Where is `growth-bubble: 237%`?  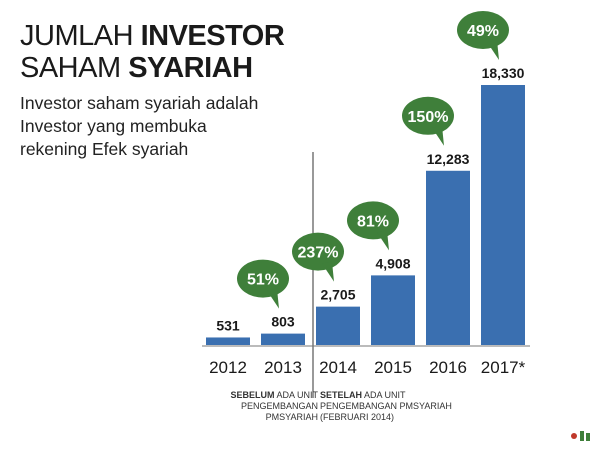
growth-bubble: 237% is located at coordinates (318, 257).